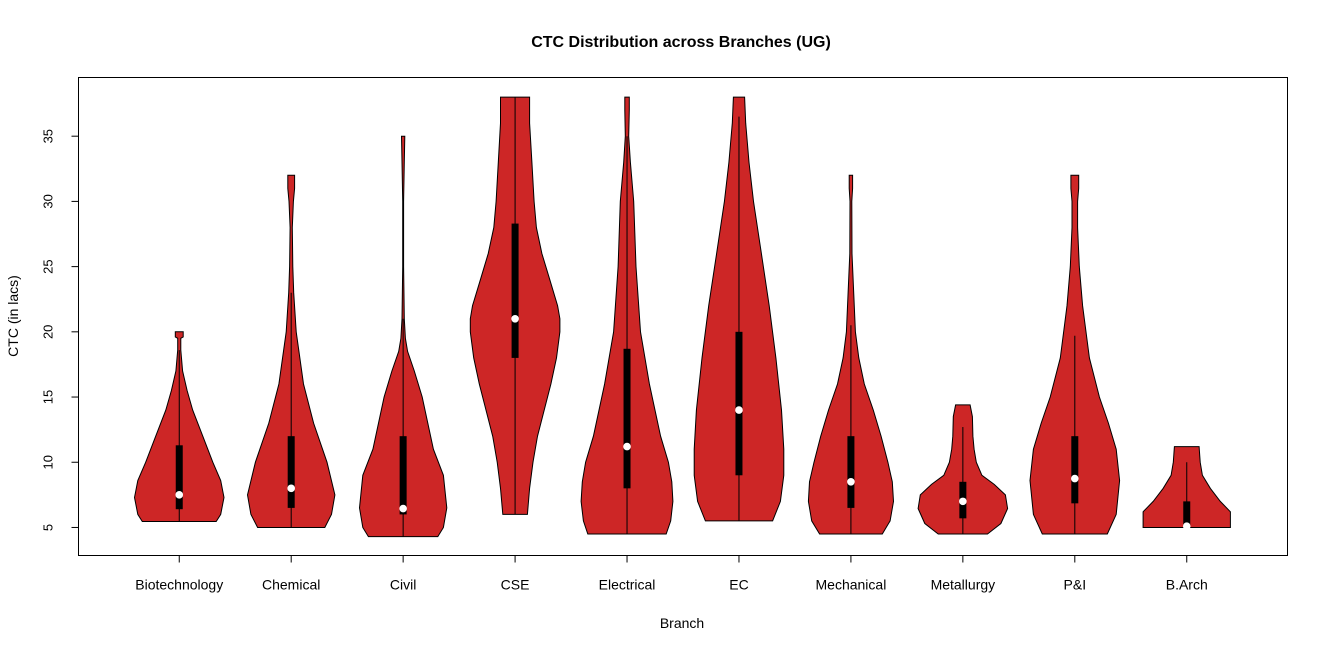  I want to click on x-tick-label: P&I, so click(1075, 585).